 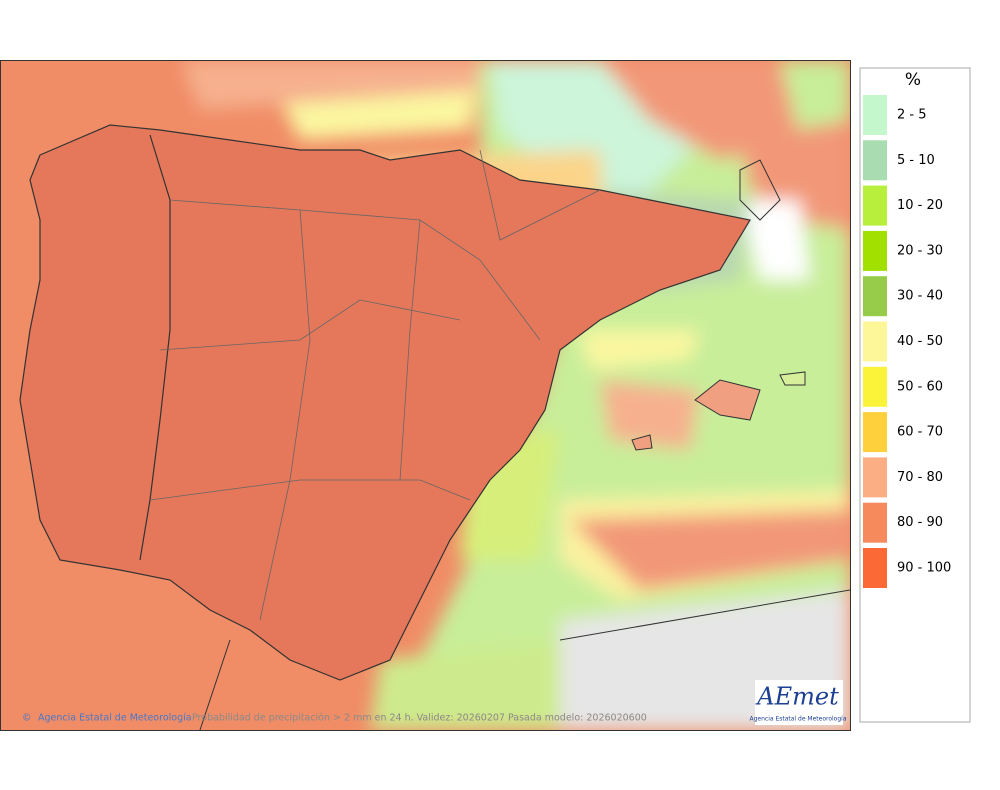 I want to click on legend-label: 30 - 40, so click(x=920, y=296).